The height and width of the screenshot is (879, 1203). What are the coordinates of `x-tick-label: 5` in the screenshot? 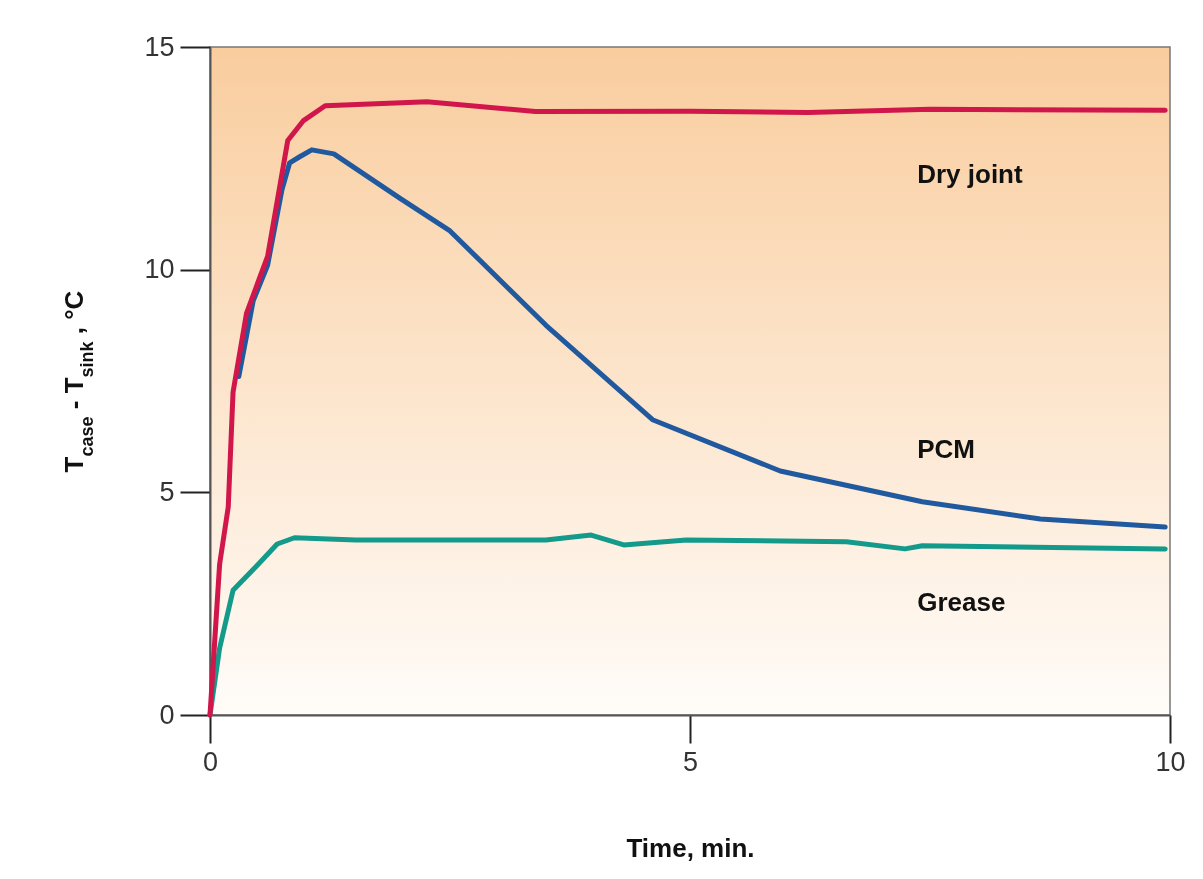 It's located at (690, 761).